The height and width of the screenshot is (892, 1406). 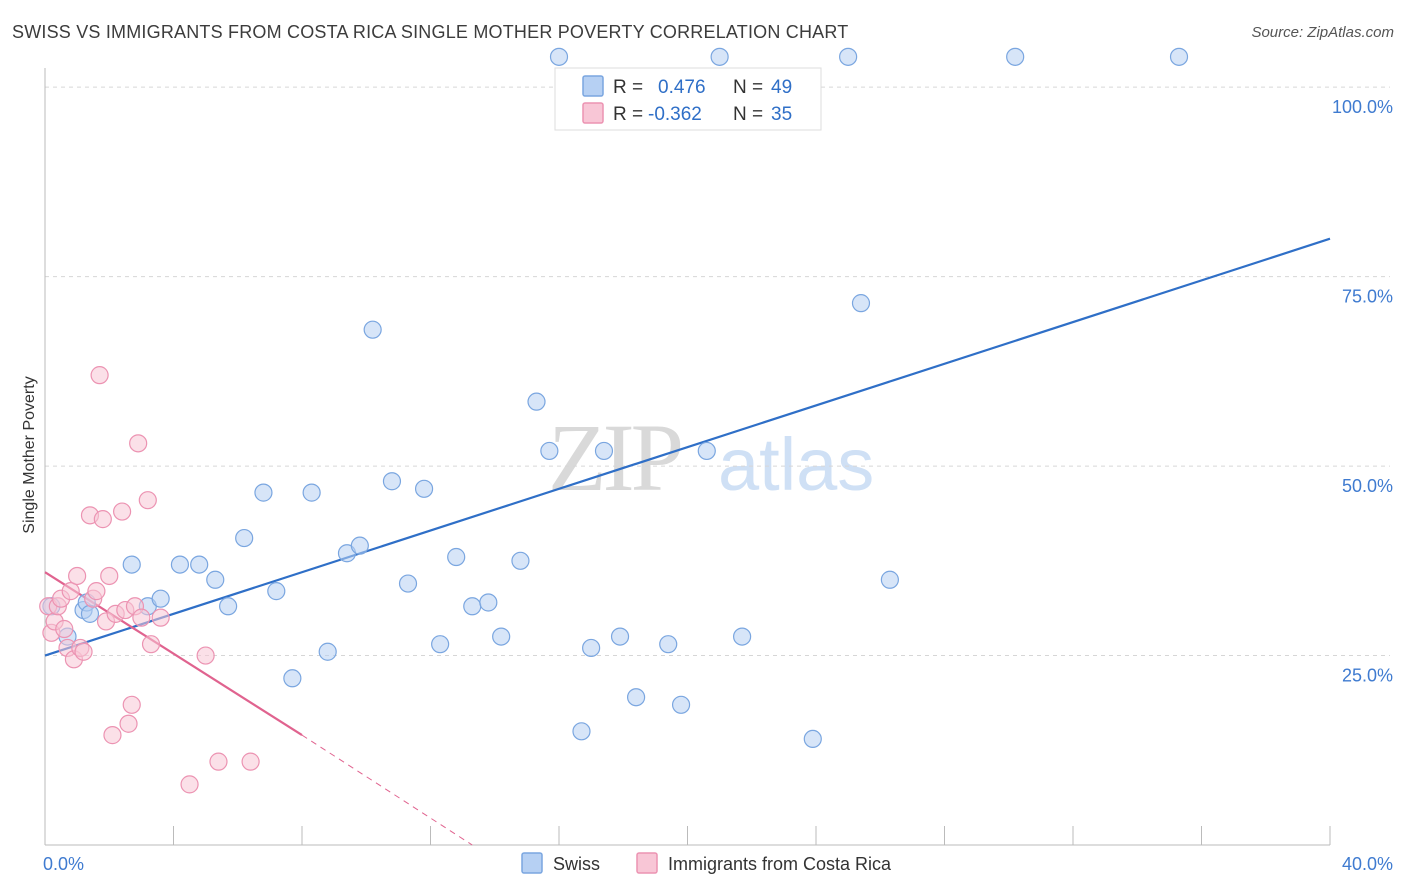 I want to click on legend-n-value-costa-rica: 35, so click(x=781, y=114).